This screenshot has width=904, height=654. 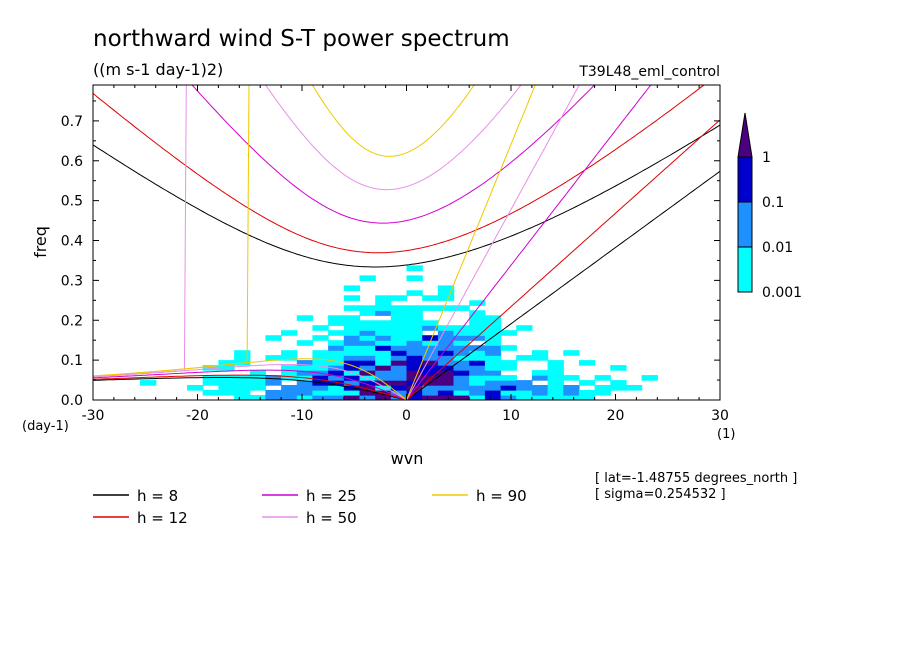 What do you see at coordinates (745, 135) in the screenshot?
I see `colorbar-extend-arrow` at bounding box center [745, 135].